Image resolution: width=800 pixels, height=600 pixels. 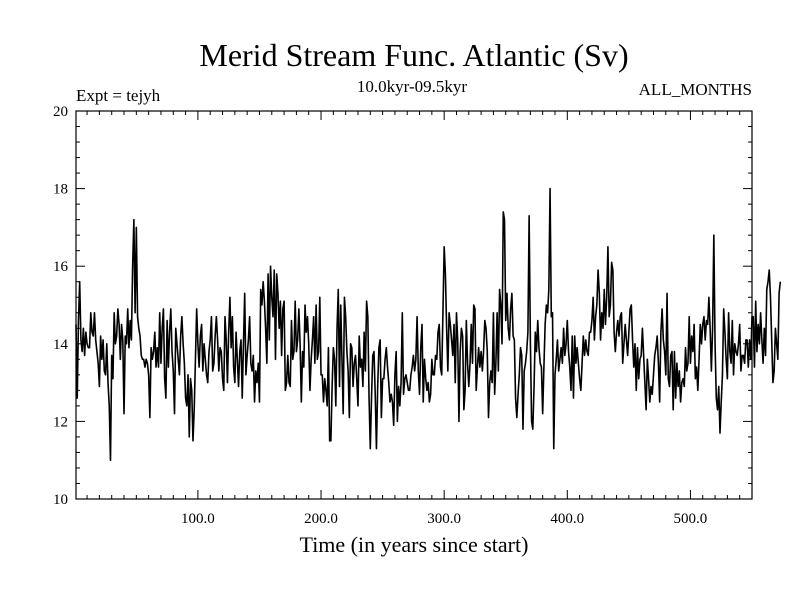 What do you see at coordinates (691, 519) in the screenshot?
I see `x-tick-label: 500.0` at bounding box center [691, 519].